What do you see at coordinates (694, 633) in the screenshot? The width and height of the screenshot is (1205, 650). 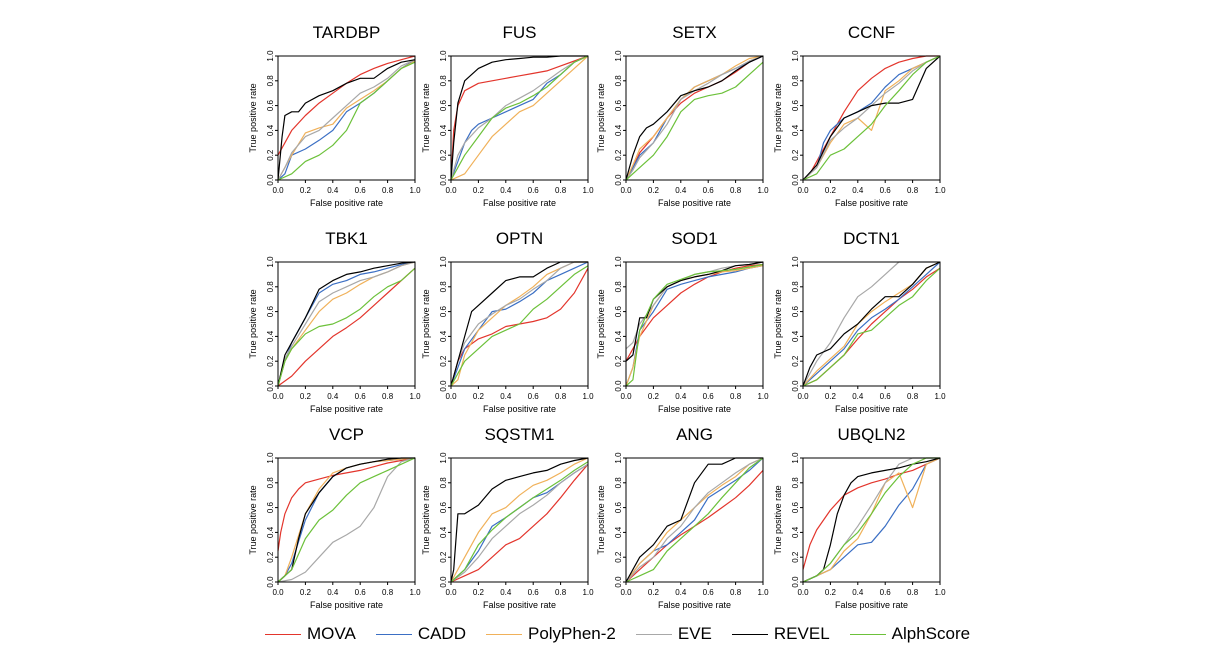 I see `legend-label: EVE` at bounding box center [694, 633].